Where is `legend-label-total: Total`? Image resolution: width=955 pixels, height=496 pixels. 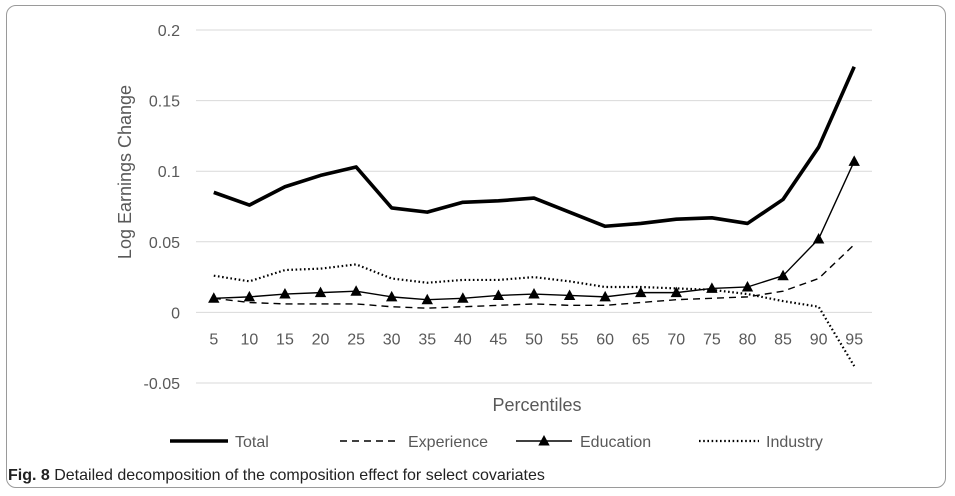 legend-label-total: Total is located at coordinates (252, 442).